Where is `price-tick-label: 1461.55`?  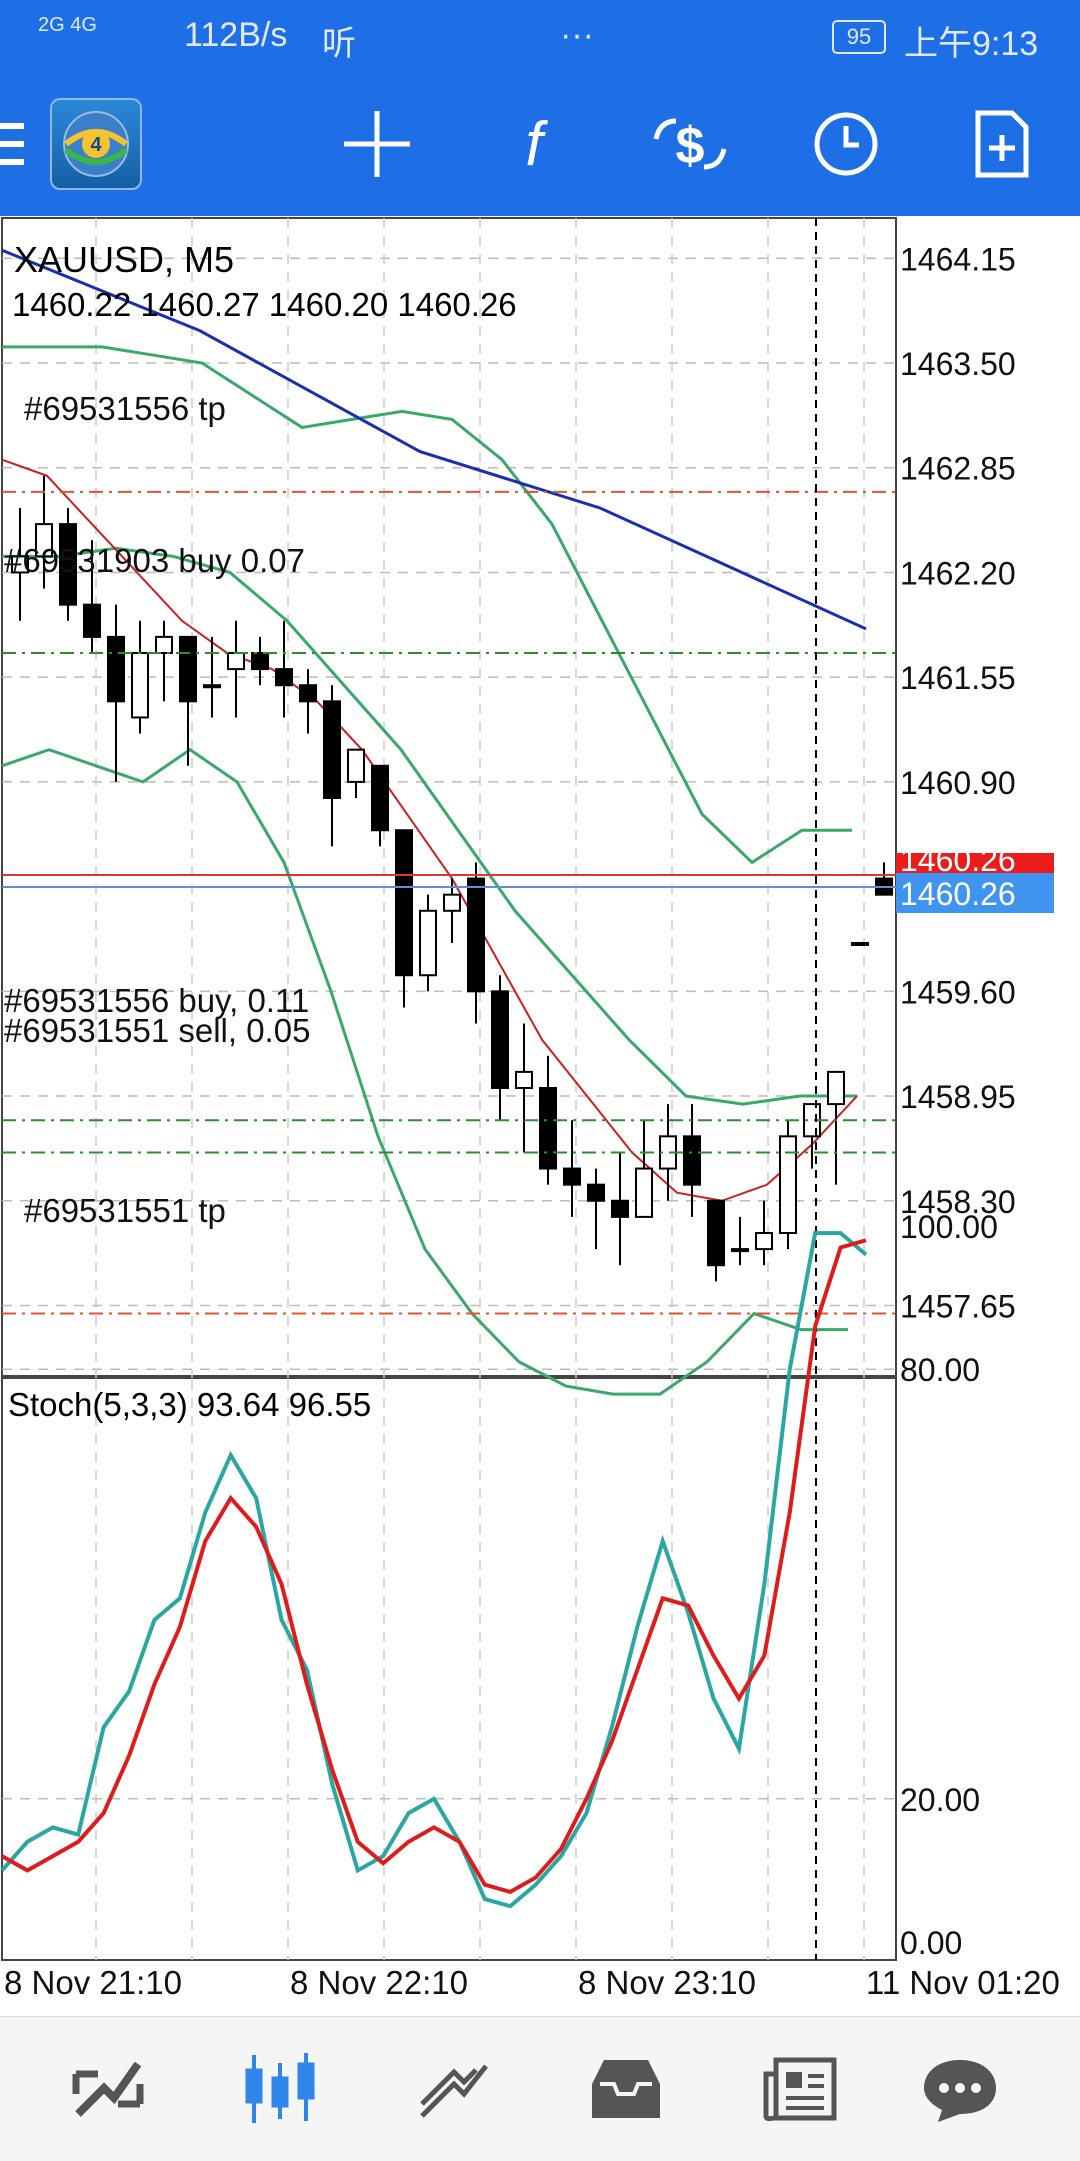 price-tick-label: 1461.55 is located at coordinates (958, 678).